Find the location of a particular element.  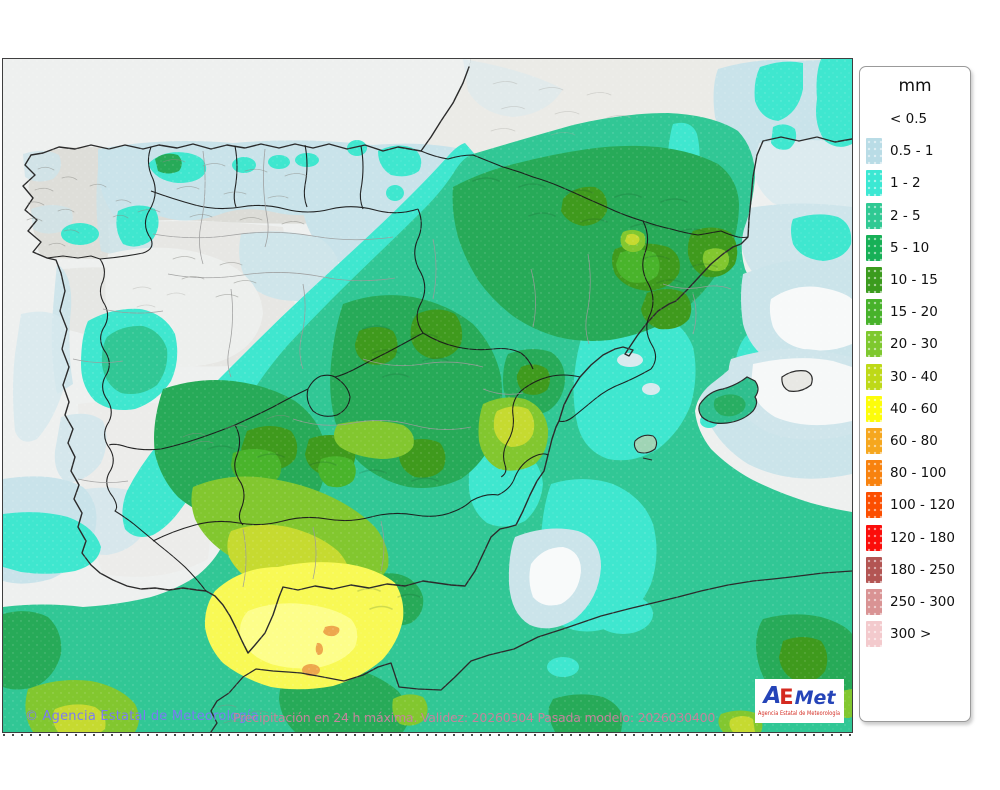

legend-label: < 0.5 is located at coordinates (909, 119).